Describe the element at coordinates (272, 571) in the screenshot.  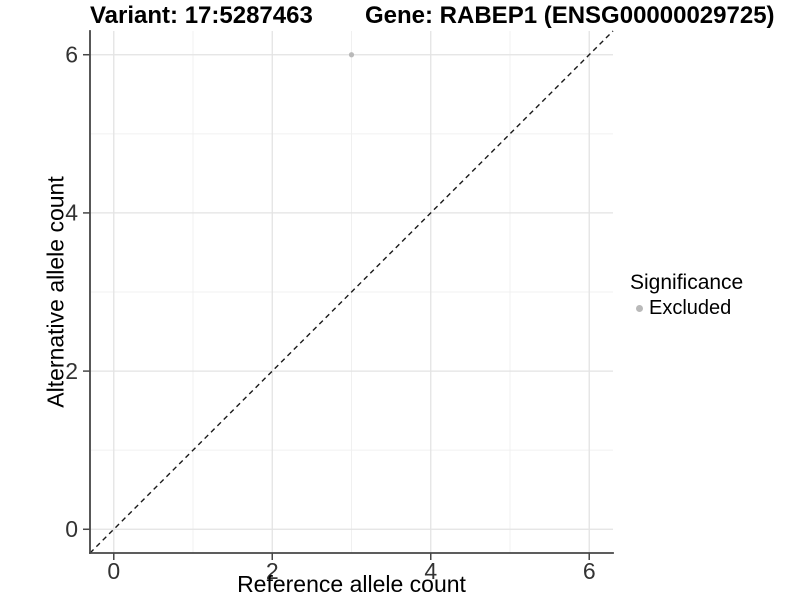
I see `x-tick-label: 2` at that location.